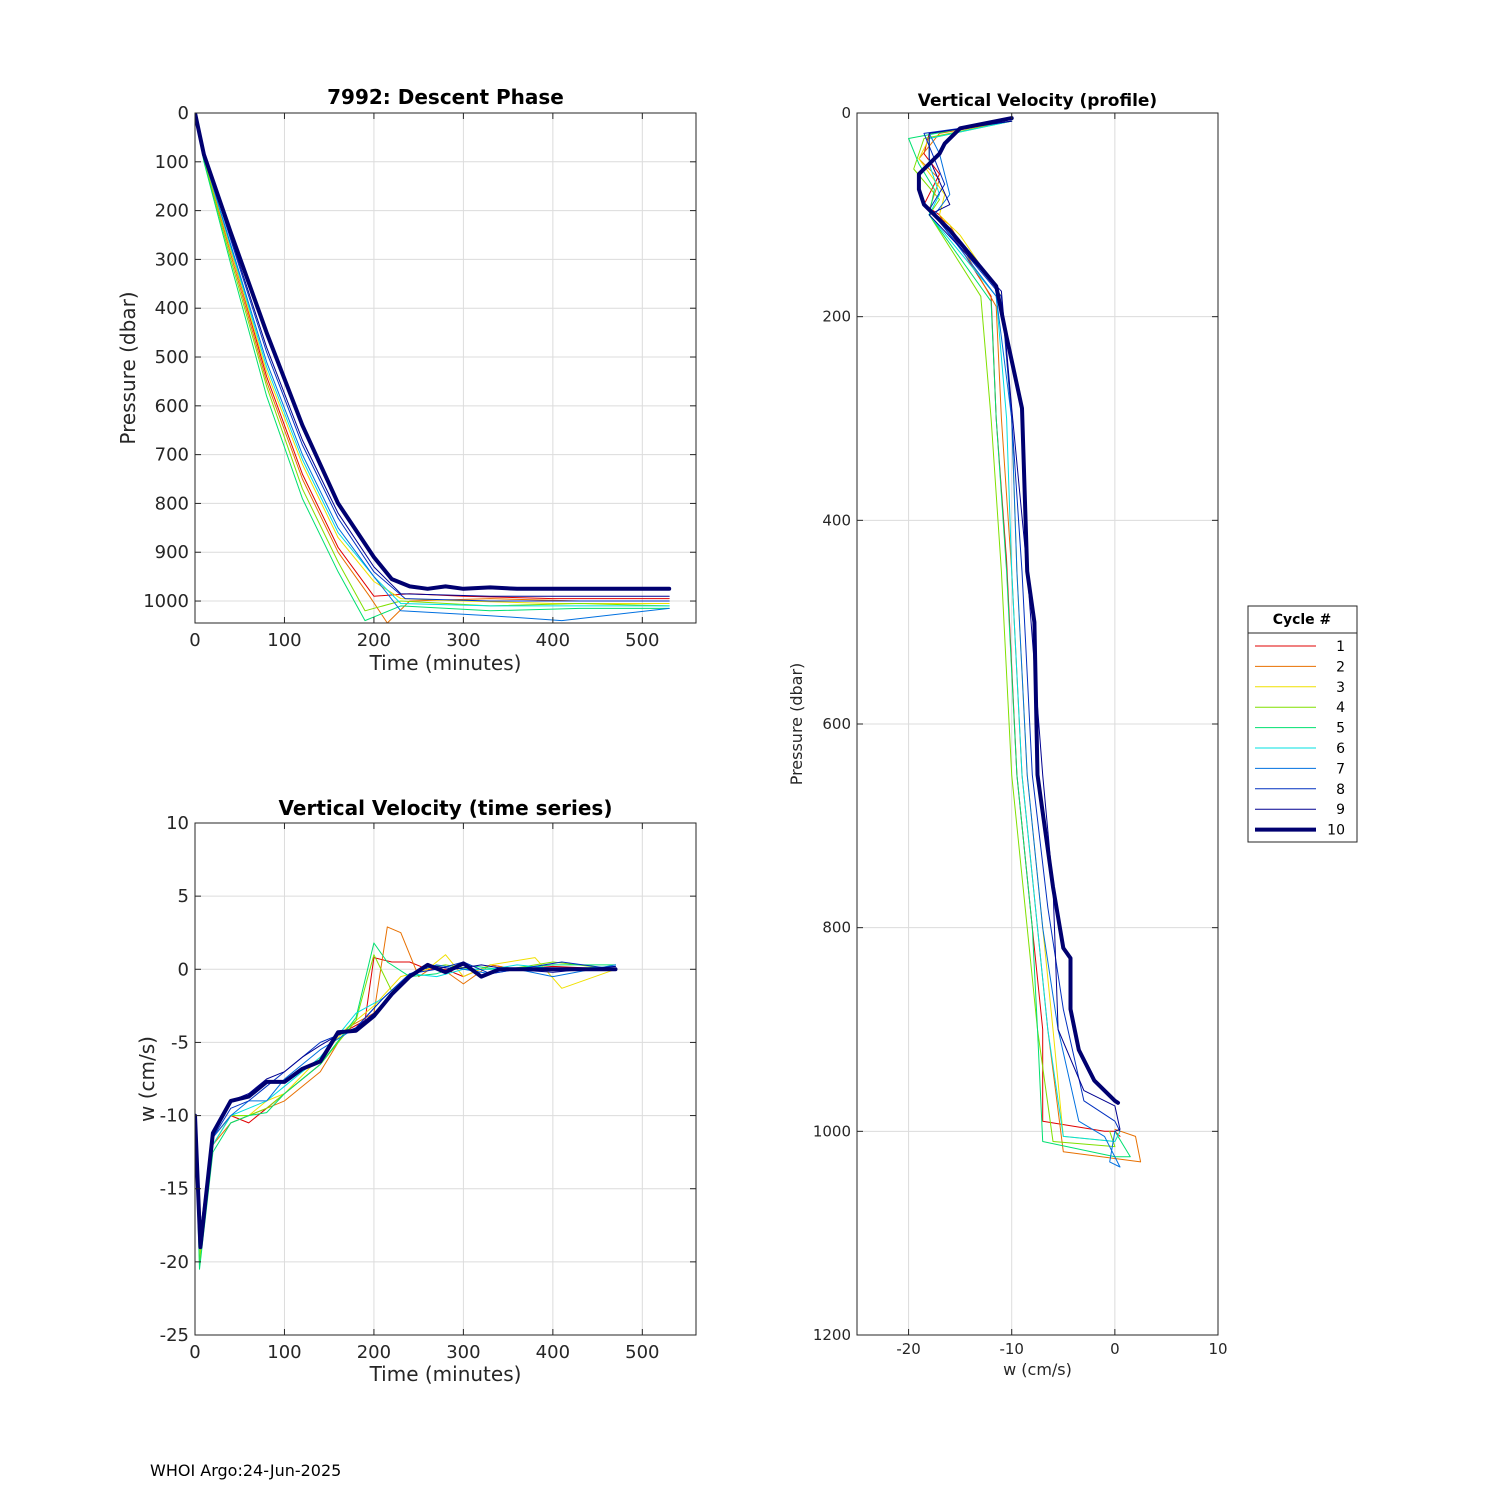  Describe the element at coordinates (194, 640) in the screenshot. I see `descent-xtick-label-0: 0` at that location.